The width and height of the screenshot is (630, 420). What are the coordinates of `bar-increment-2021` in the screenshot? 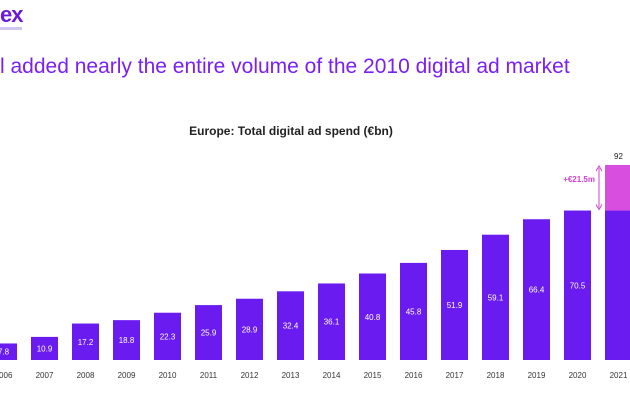 It's located at (617, 187).